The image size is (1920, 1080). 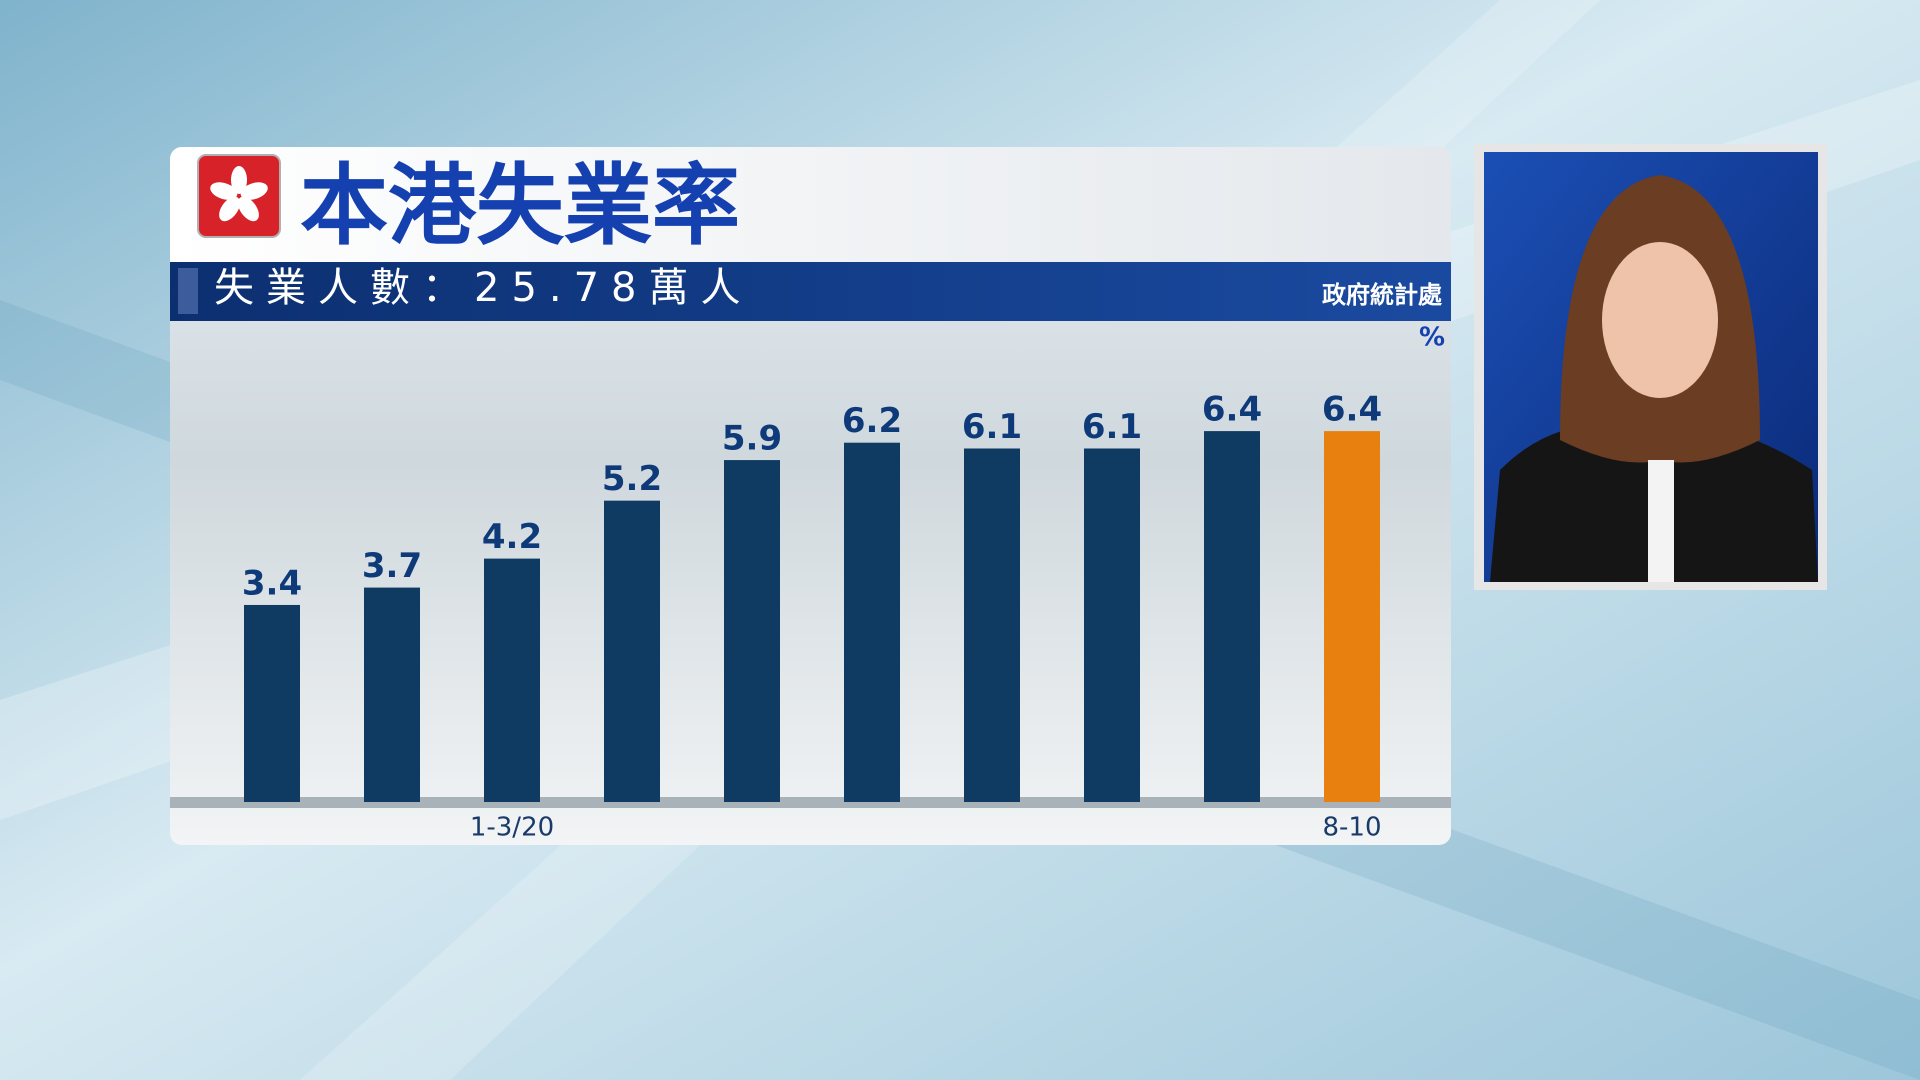 I want to click on value-label: 3.7, so click(x=392, y=566).